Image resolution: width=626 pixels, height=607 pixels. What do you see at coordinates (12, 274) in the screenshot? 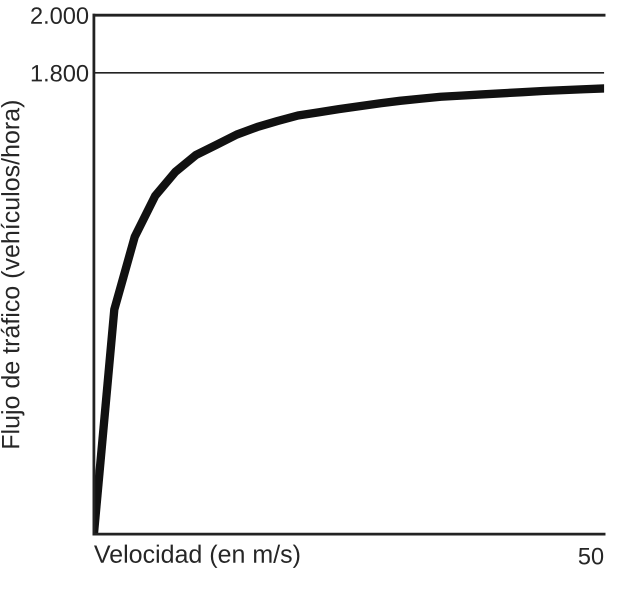
I see `y-axis-title: Flujo de tráfico (vehículos/hora)` at bounding box center [12, 274].